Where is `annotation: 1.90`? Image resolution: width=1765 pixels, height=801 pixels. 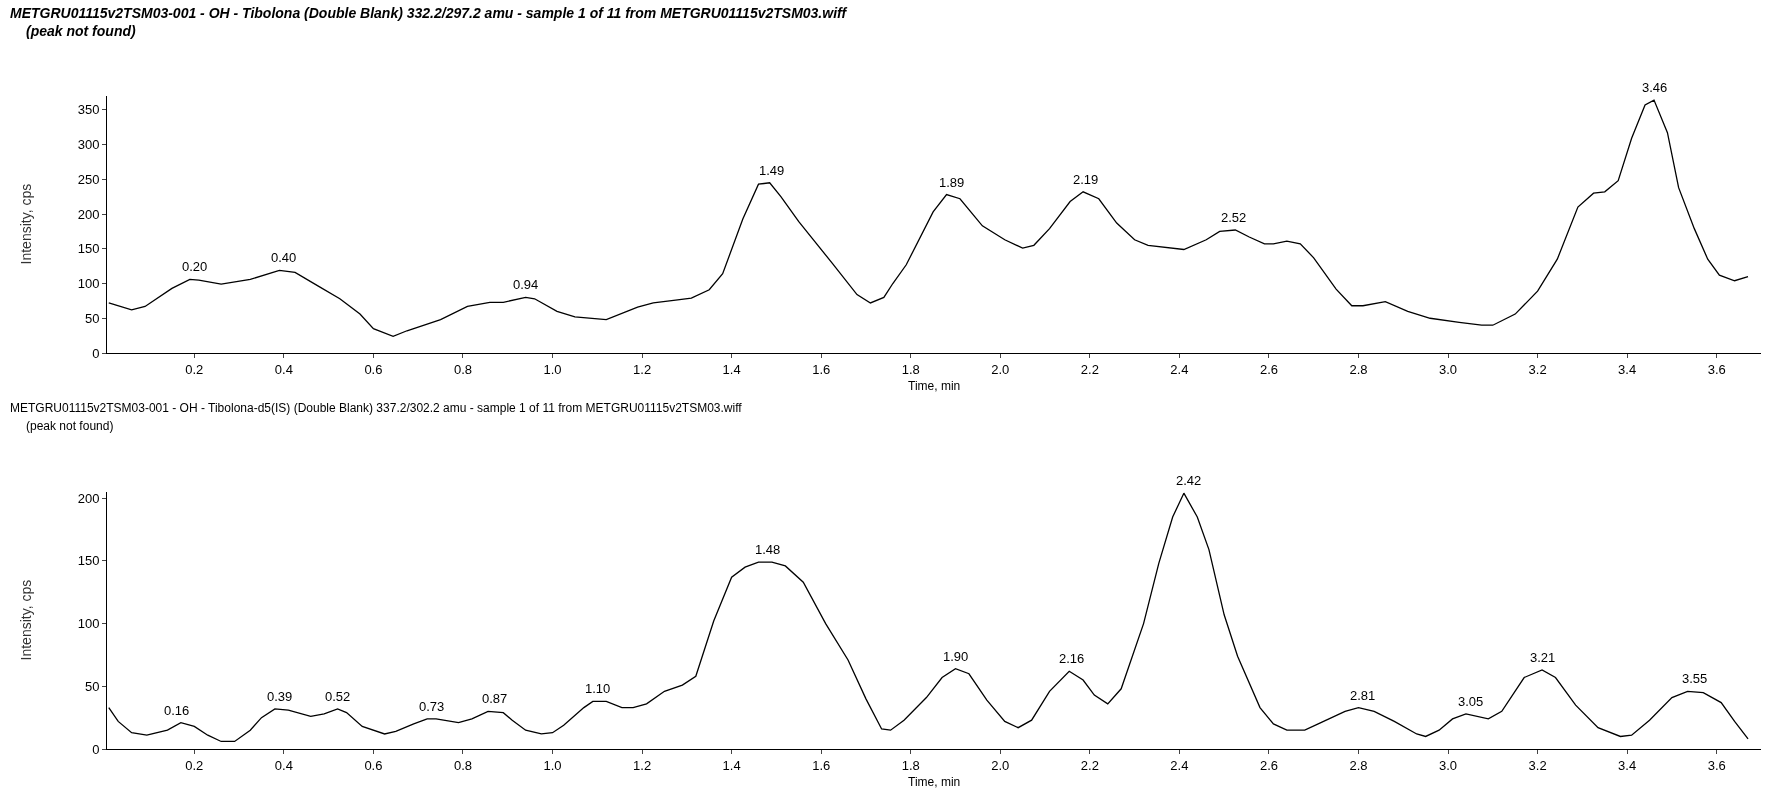
annotation: 1.90 is located at coordinates (956, 656).